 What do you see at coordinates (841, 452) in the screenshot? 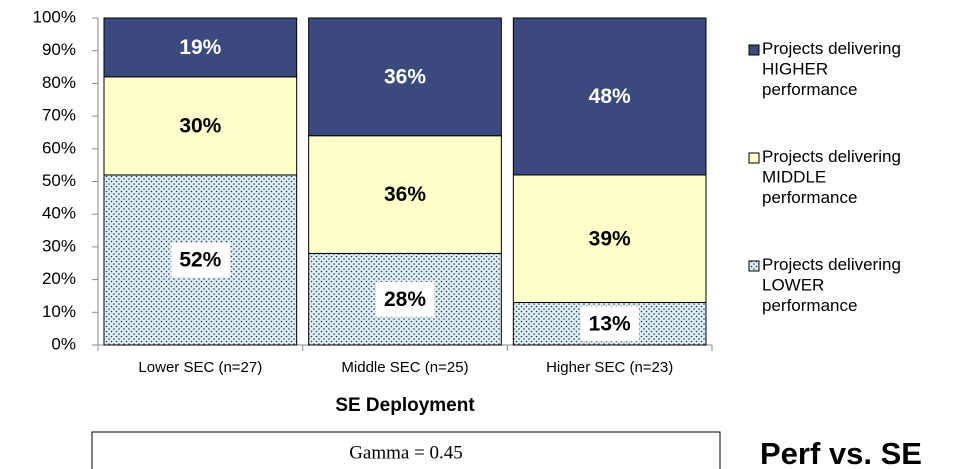
I see `annotation: Perf vs. SE` at bounding box center [841, 452].